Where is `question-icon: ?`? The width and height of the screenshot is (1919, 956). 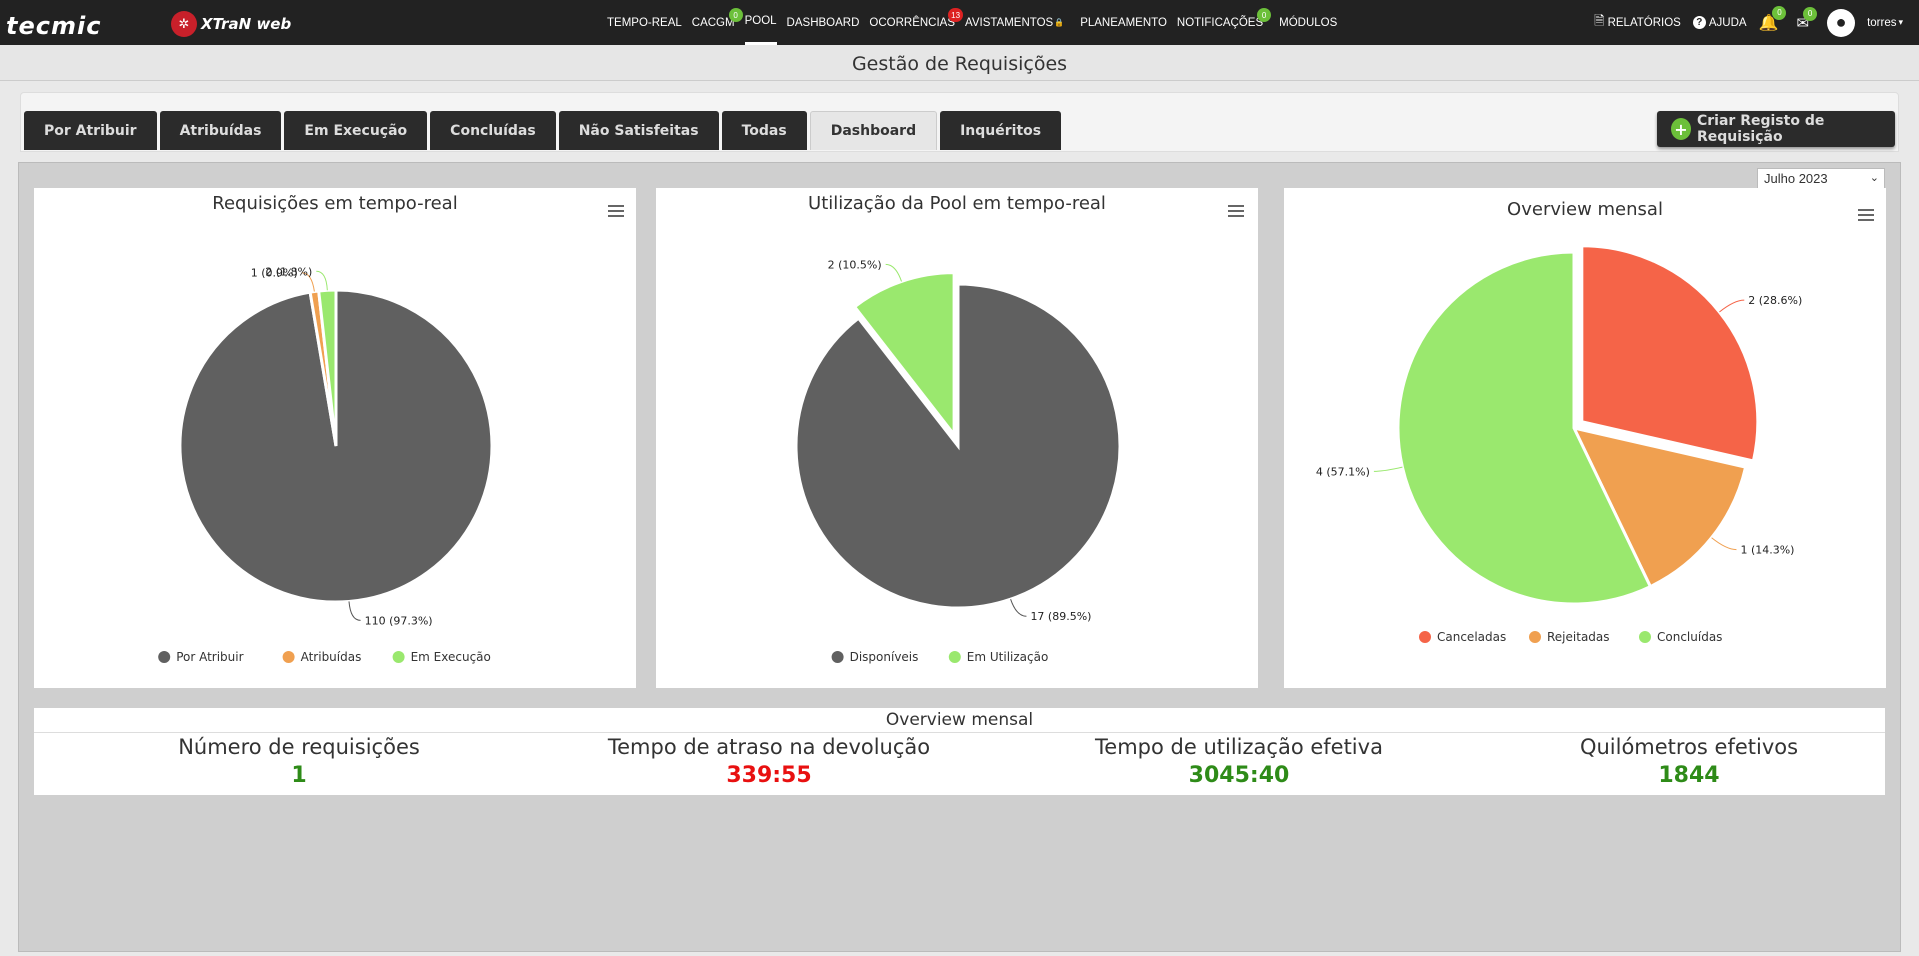
question-icon: ? is located at coordinates (1699, 22).